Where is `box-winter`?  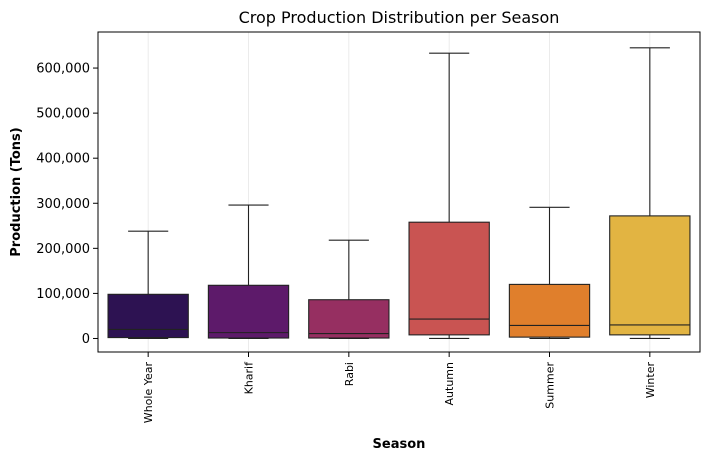 box-winter is located at coordinates (650, 193).